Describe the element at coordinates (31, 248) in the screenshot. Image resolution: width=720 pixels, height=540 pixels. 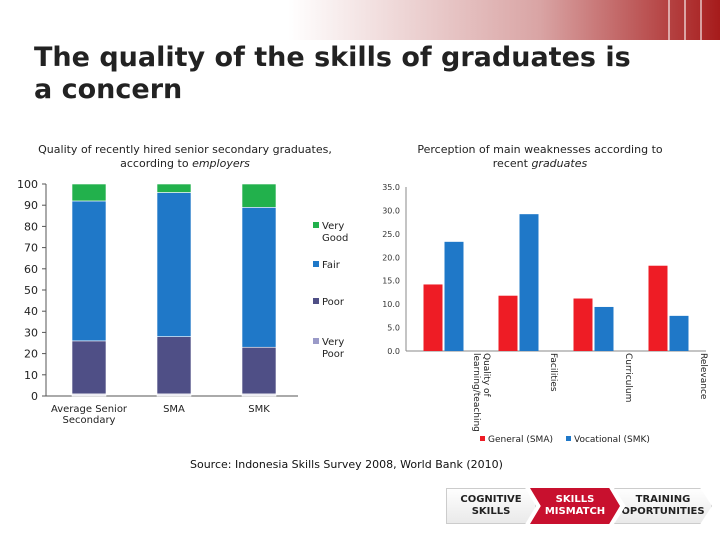
I see `y-tick-label: 70` at that location.